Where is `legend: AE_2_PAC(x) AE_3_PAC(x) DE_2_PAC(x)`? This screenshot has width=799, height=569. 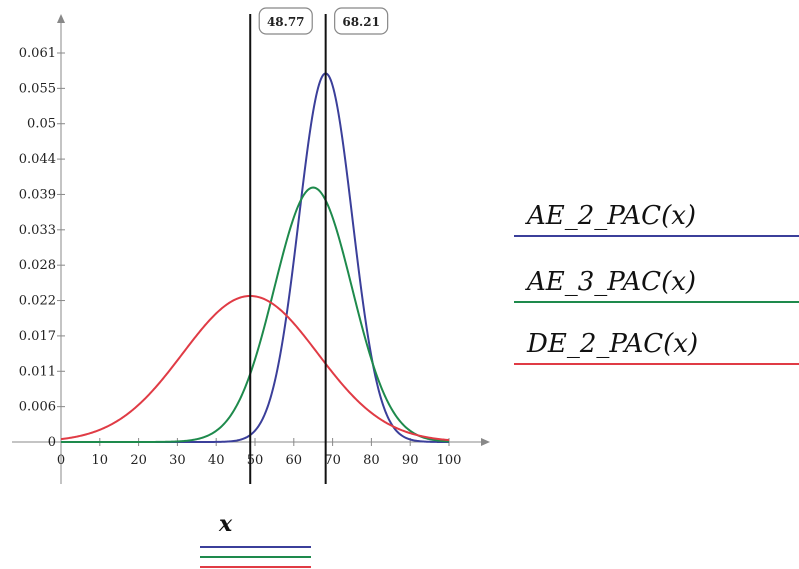 legend: AE_2_PAC(x) AE_3_PAC(x) DE_2_PAC(x) is located at coordinates (656, 283).